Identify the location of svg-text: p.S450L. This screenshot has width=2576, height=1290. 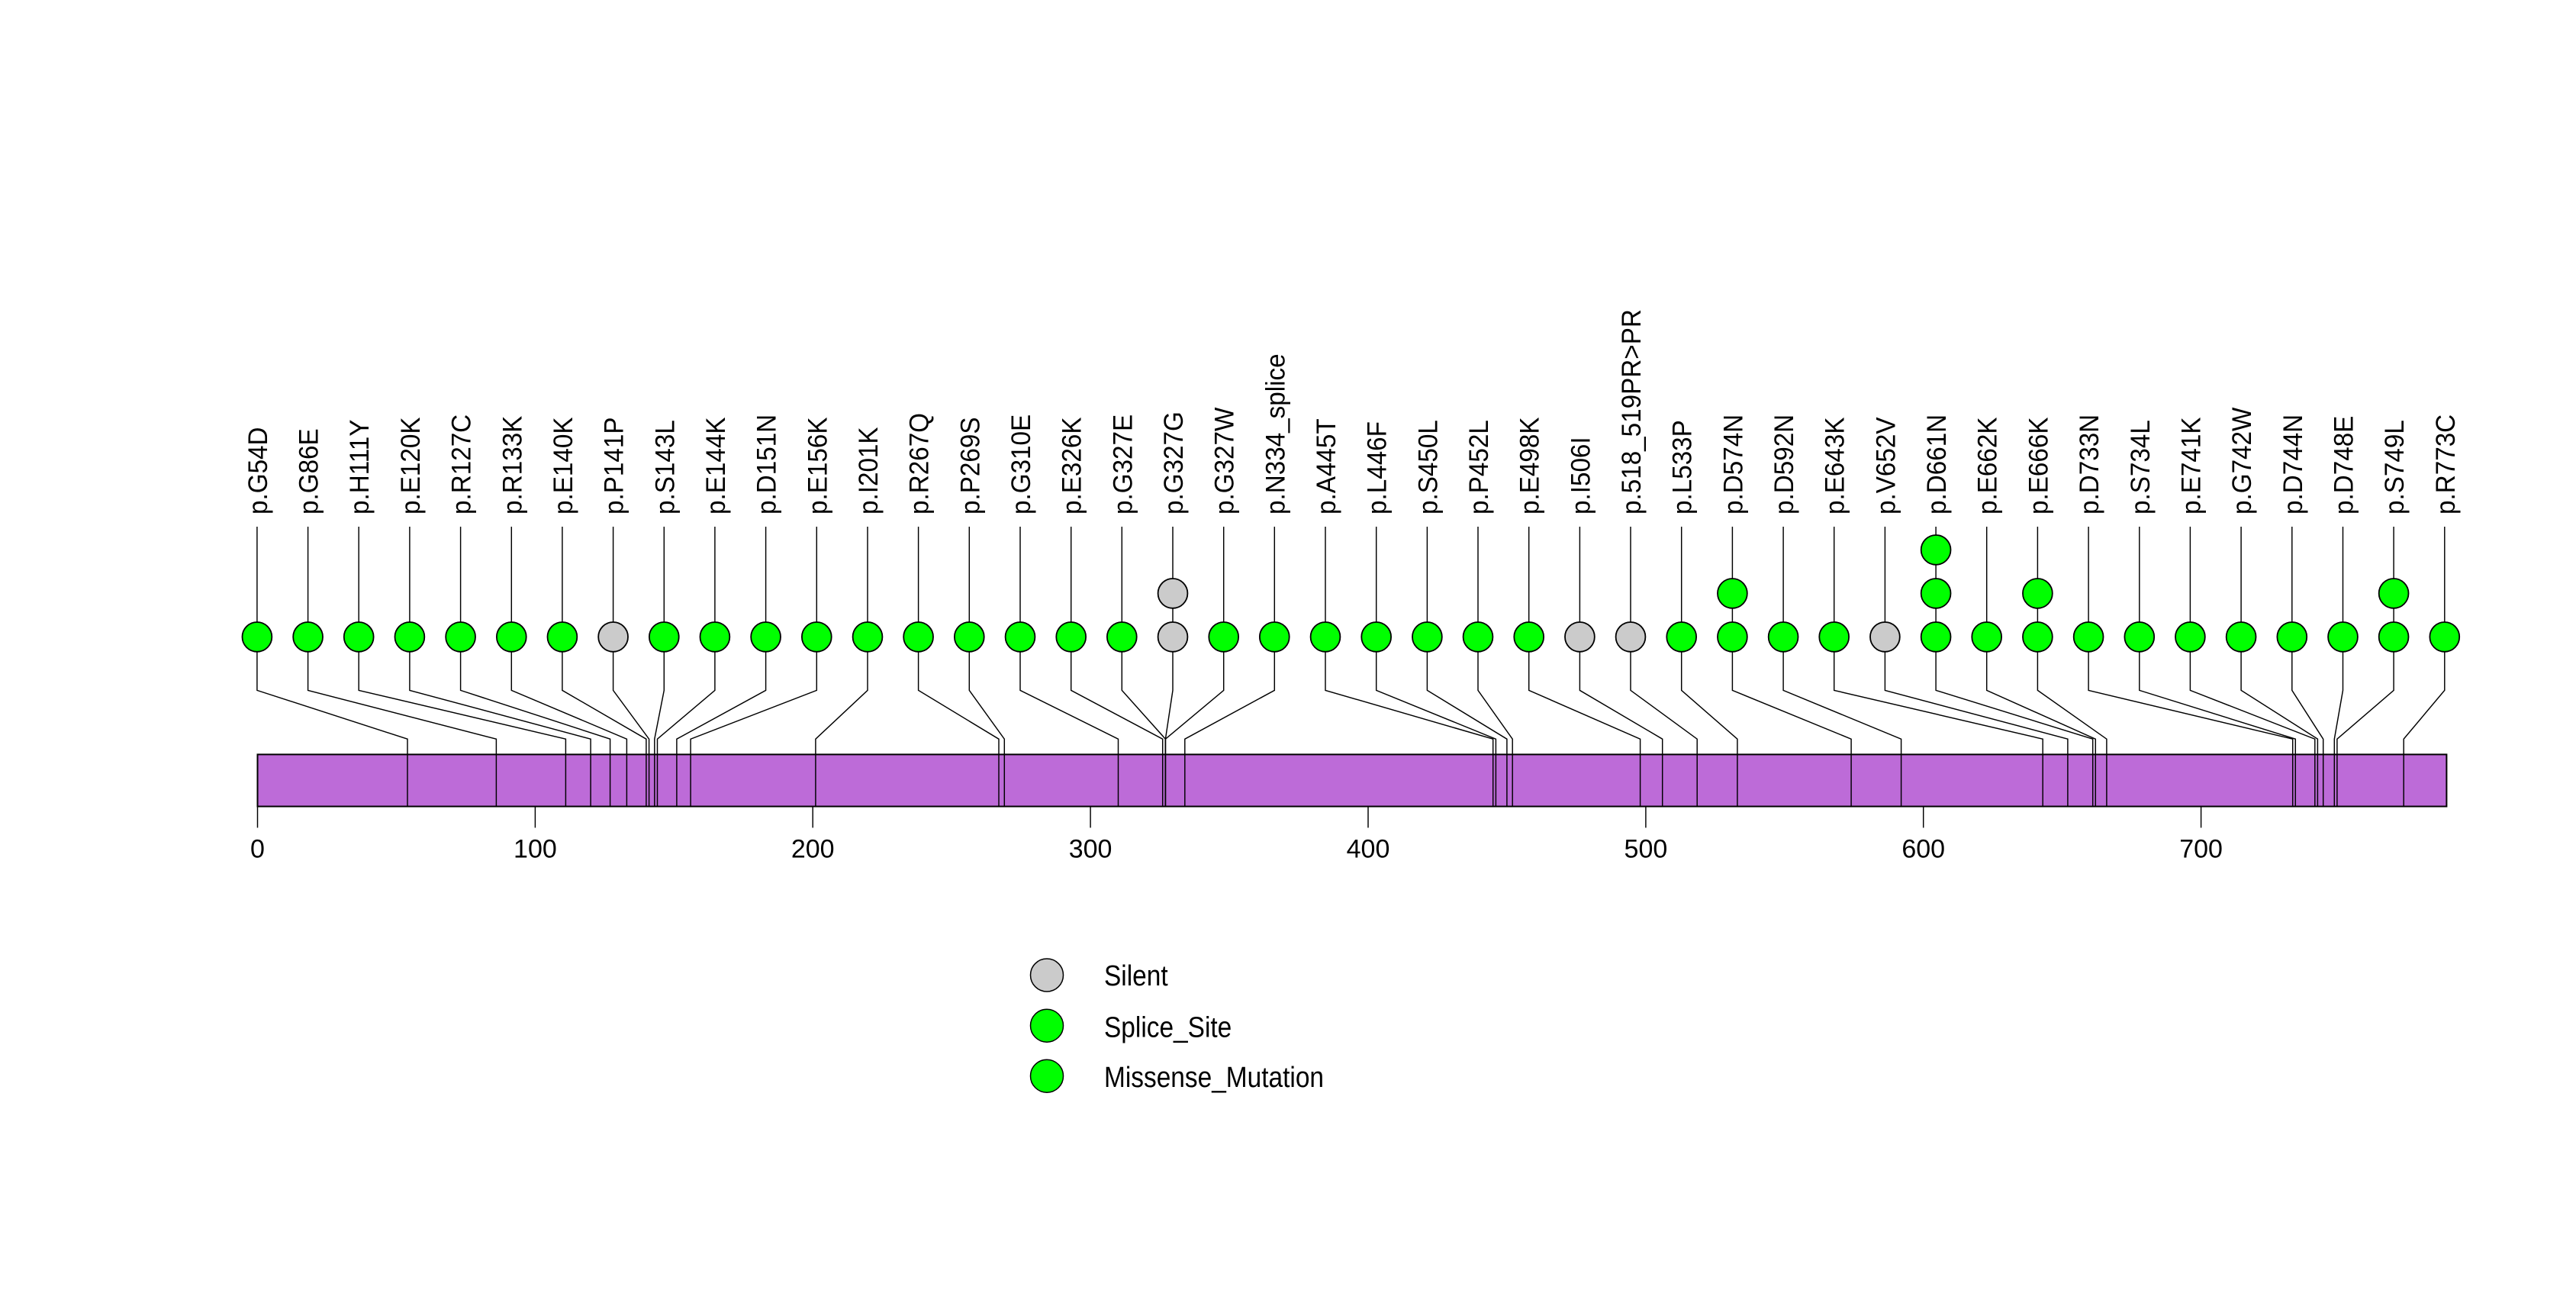
(1429, 467).